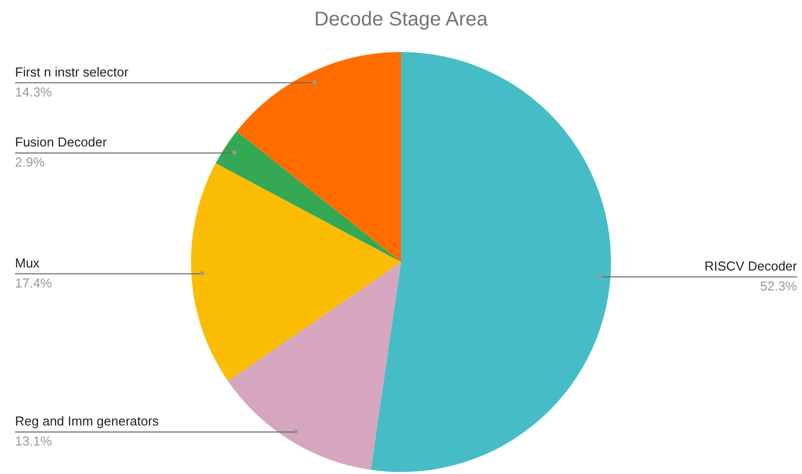 This screenshot has height=474, width=802. Describe the element at coordinates (33, 441) in the screenshot. I see `data-label: 13.1%` at that location.